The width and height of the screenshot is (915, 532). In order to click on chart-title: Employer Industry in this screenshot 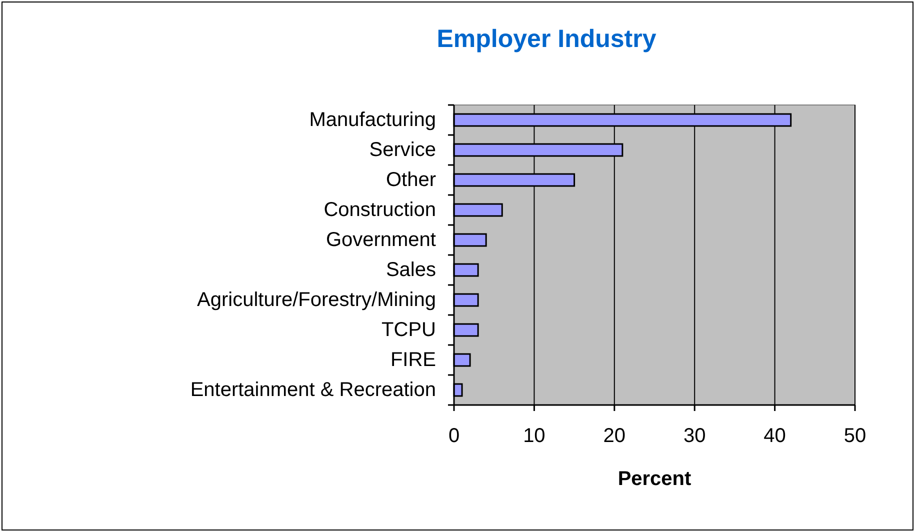, I will do `click(546, 39)`.